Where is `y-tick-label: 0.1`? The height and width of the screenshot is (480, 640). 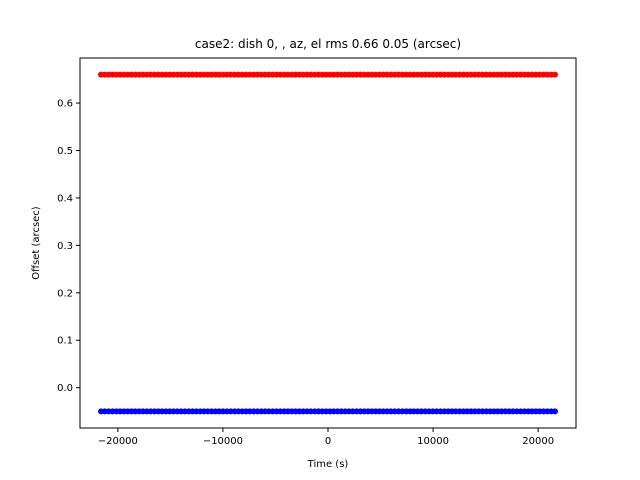
y-tick-label: 0.1 is located at coordinates (65, 341).